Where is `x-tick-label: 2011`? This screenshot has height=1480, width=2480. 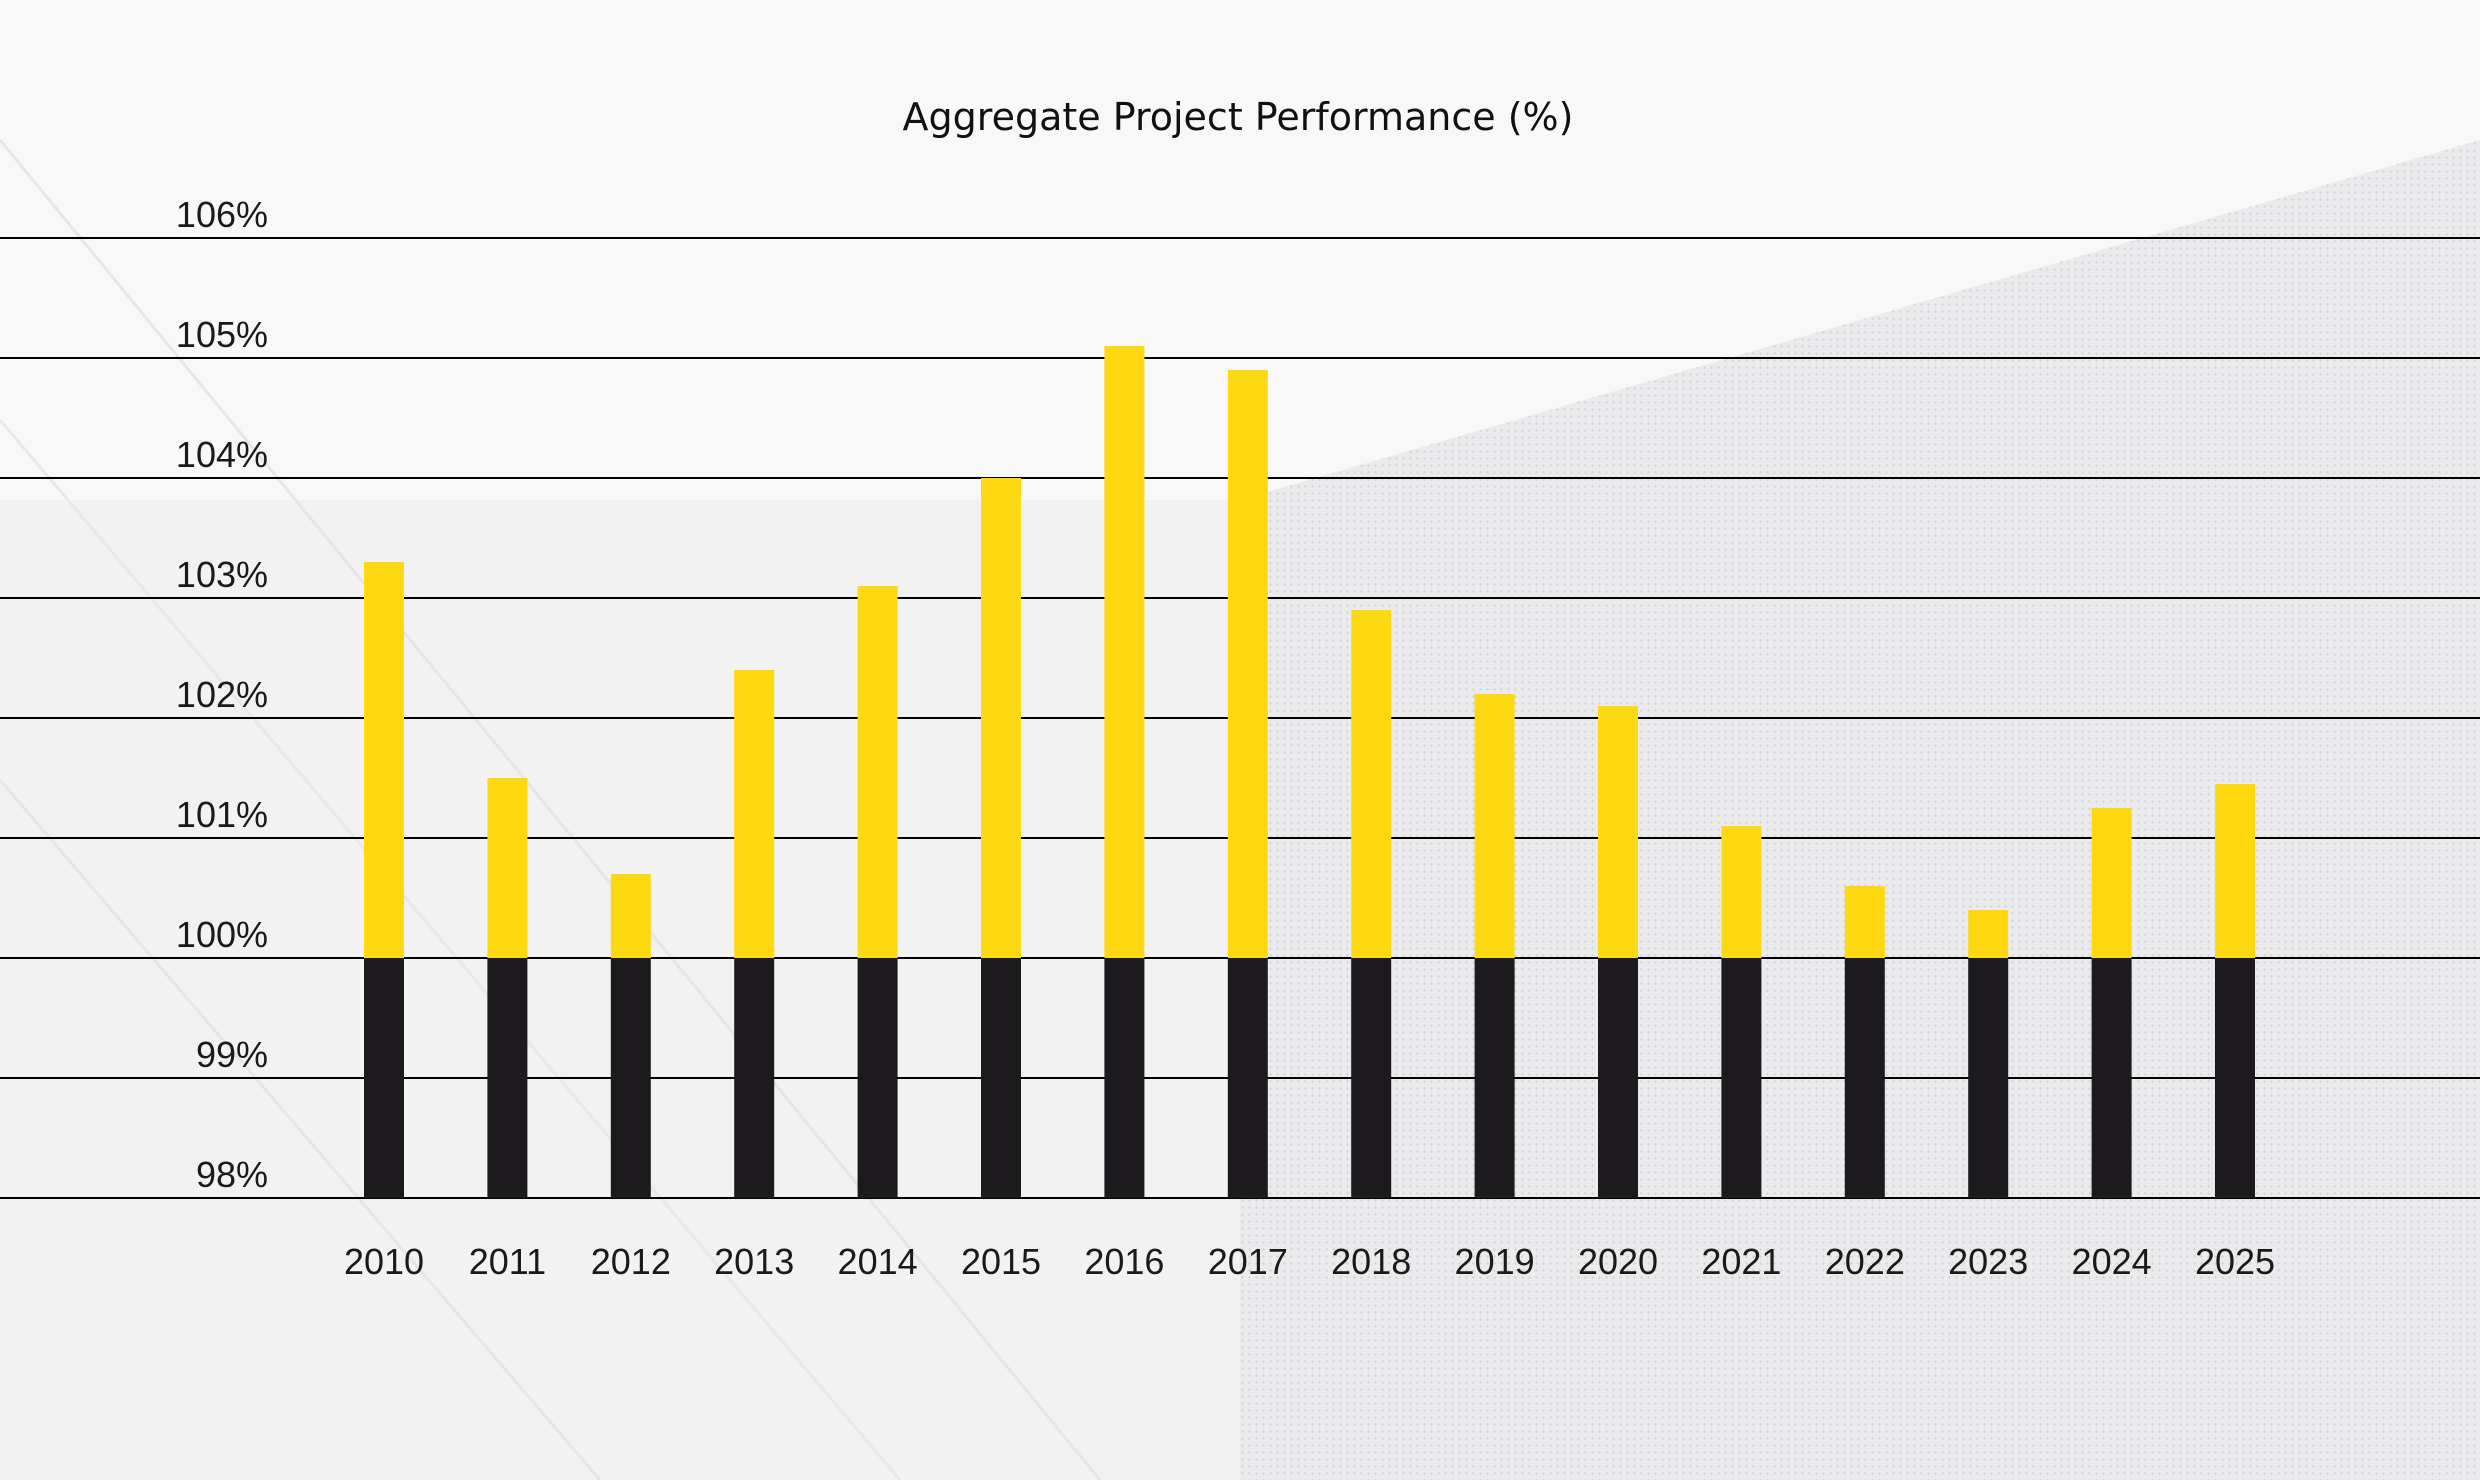 x-tick-label: 2011 is located at coordinates (507, 1261).